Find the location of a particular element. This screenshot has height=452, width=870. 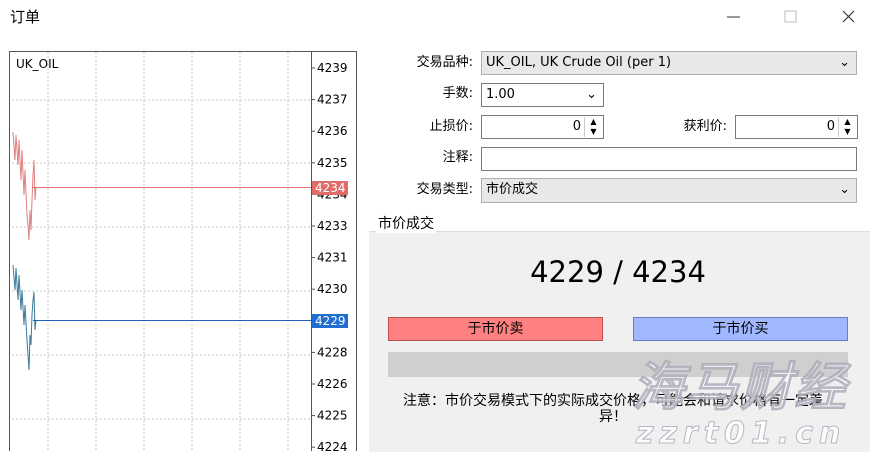

symbol-label: 交易品种: is located at coordinates (444, 62).